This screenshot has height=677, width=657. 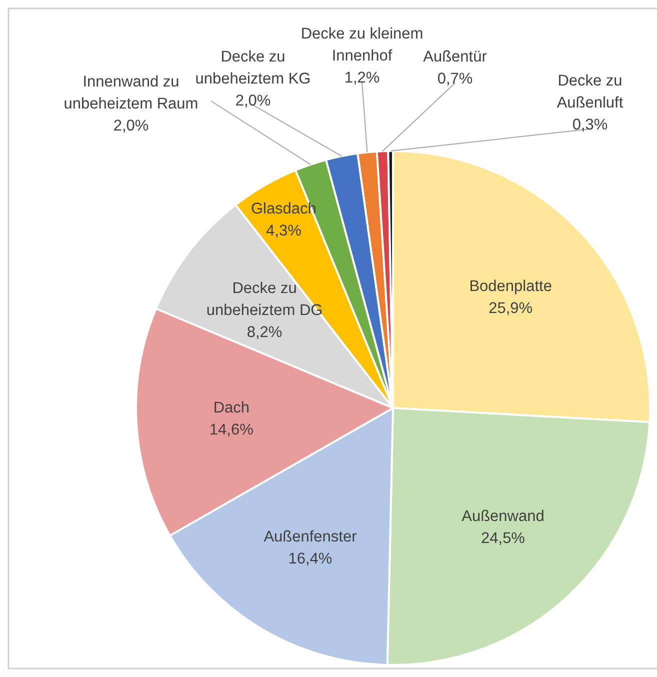 What do you see at coordinates (503, 539) in the screenshot?
I see `data-label: 24,5%` at bounding box center [503, 539].